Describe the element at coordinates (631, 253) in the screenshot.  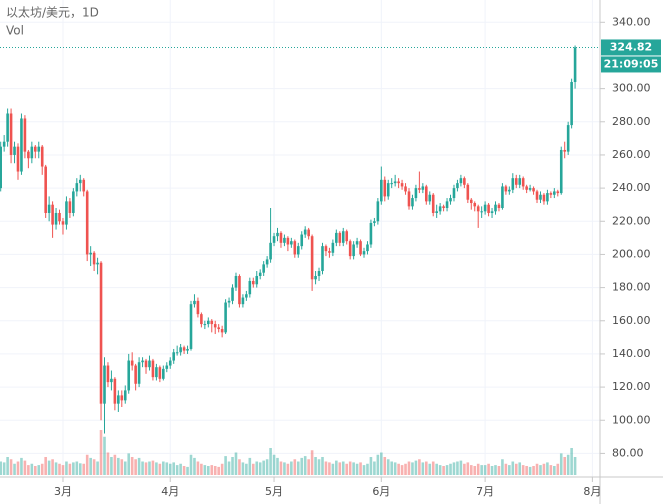
I see `y-tick-label: 200.00` at that location.